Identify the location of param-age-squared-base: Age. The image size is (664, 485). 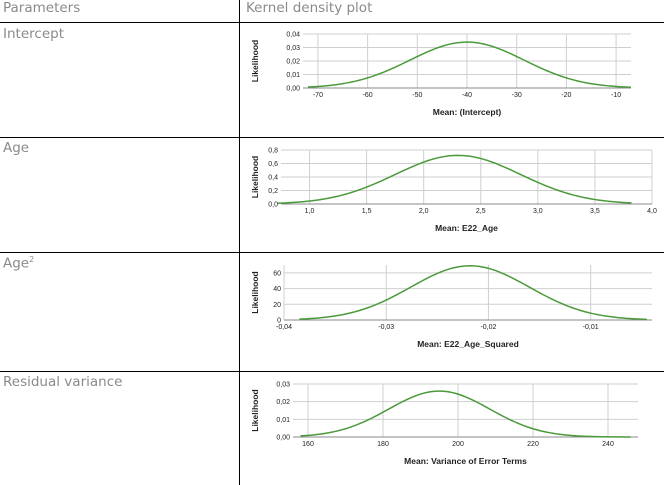
(16, 263).